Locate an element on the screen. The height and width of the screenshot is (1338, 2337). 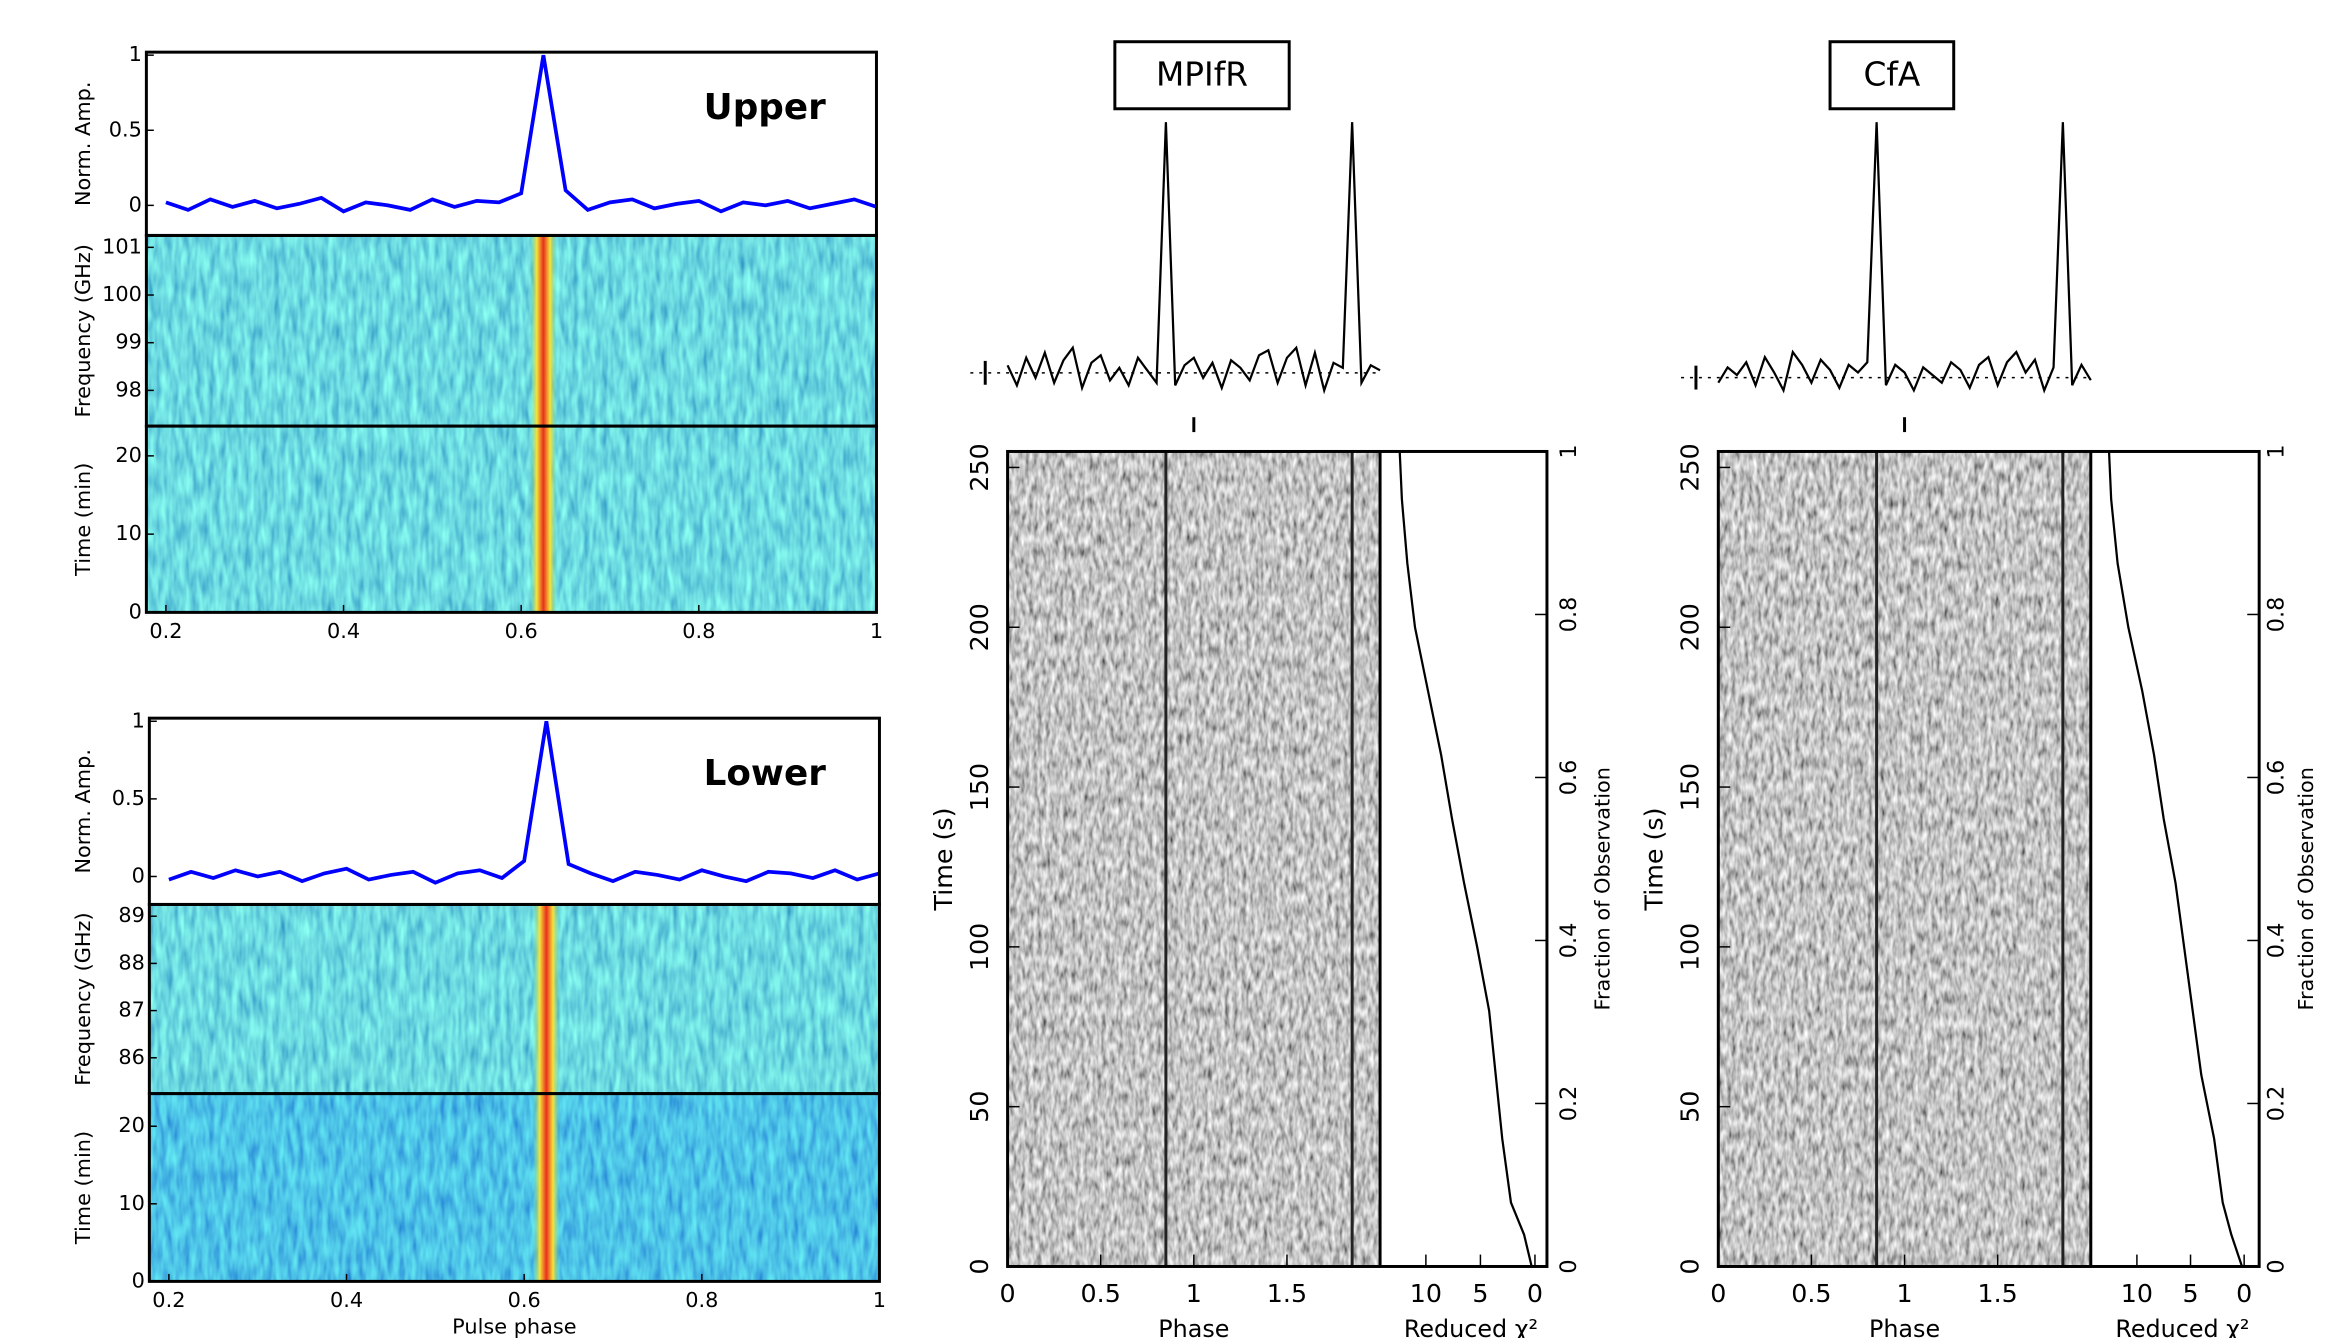
panel-annotation: Lower is located at coordinates (765, 773).